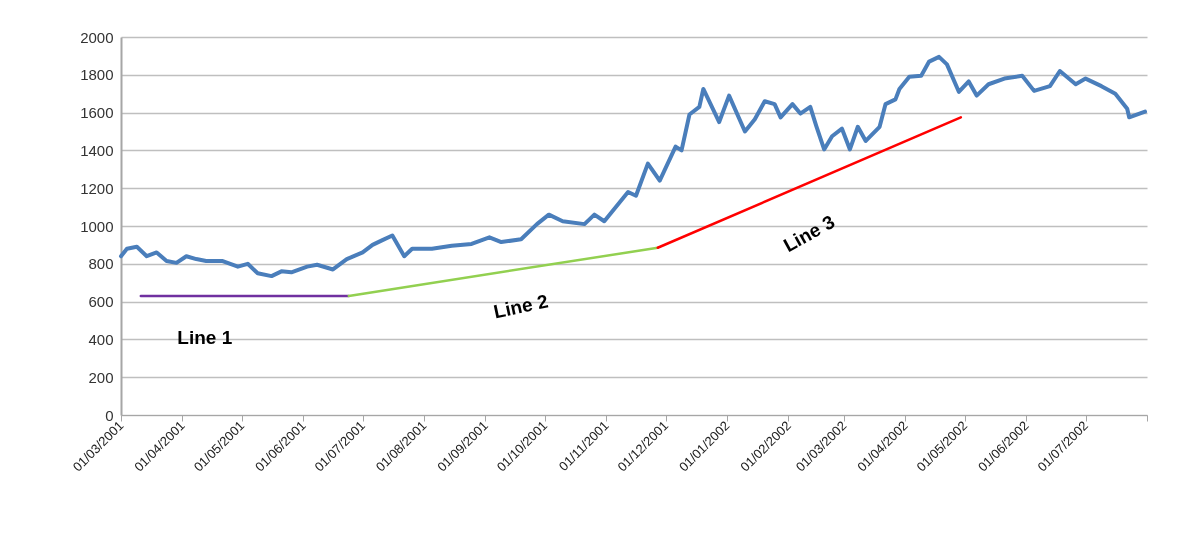 The width and height of the screenshot is (1201, 542). Describe the element at coordinates (97, 113) in the screenshot. I see `y-tick-label: 1600` at that location.